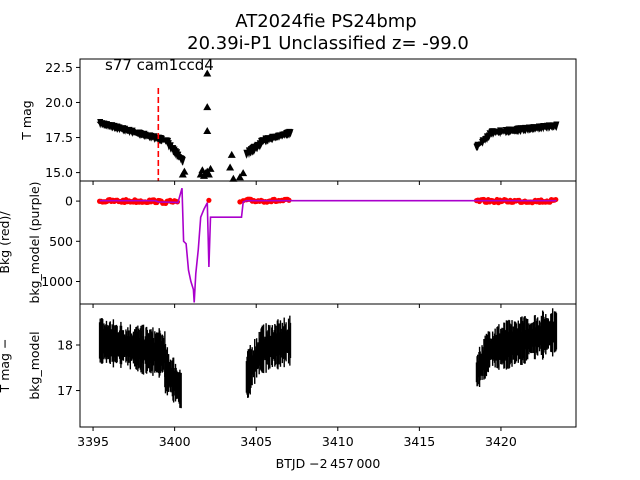  What do you see at coordinates (57, 281) in the screenshot?
I see `y-tick-label: 1000` at bounding box center [57, 281].